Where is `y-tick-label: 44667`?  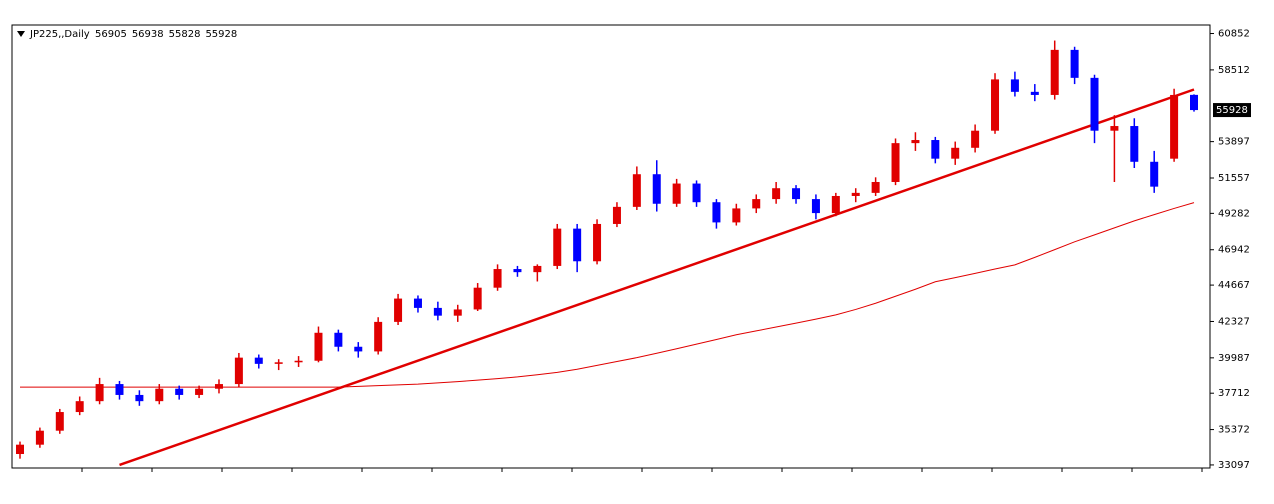 y-tick-label: 44667 is located at coordinates (1234, 285).